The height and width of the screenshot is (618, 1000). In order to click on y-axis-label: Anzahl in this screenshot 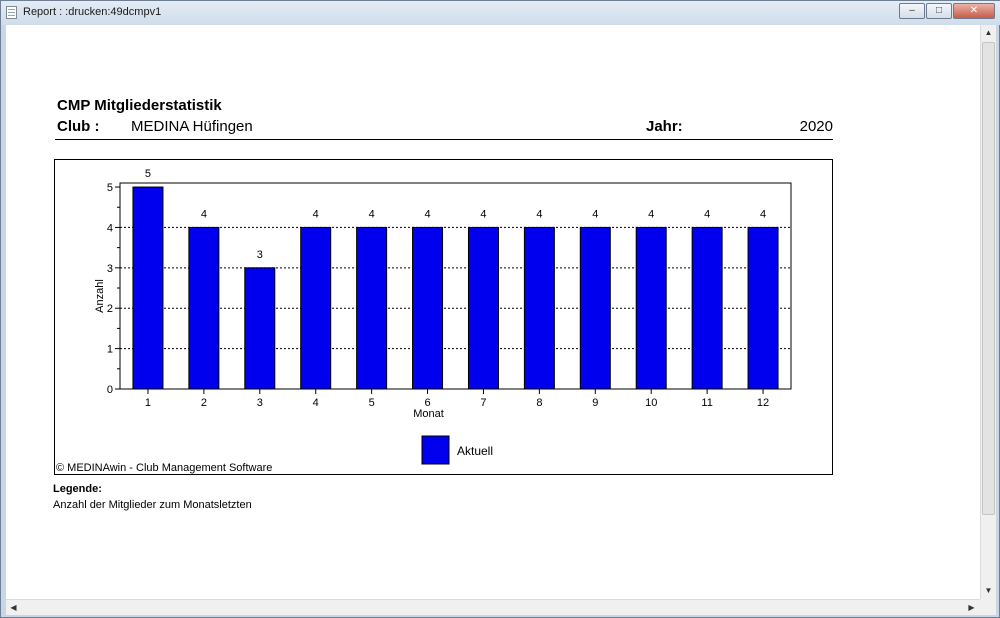, I will do `click(100, 296)`.